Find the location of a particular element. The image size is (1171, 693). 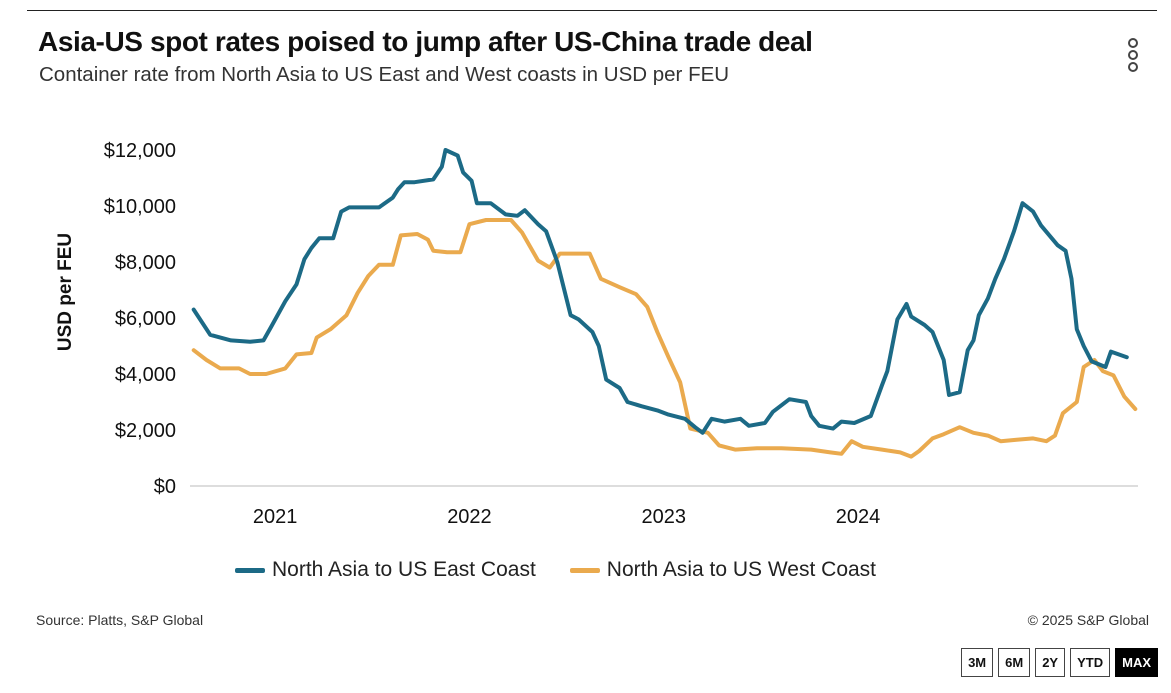

source-note: Source: Platts, S&P Global is located at coordinates (120, 620).